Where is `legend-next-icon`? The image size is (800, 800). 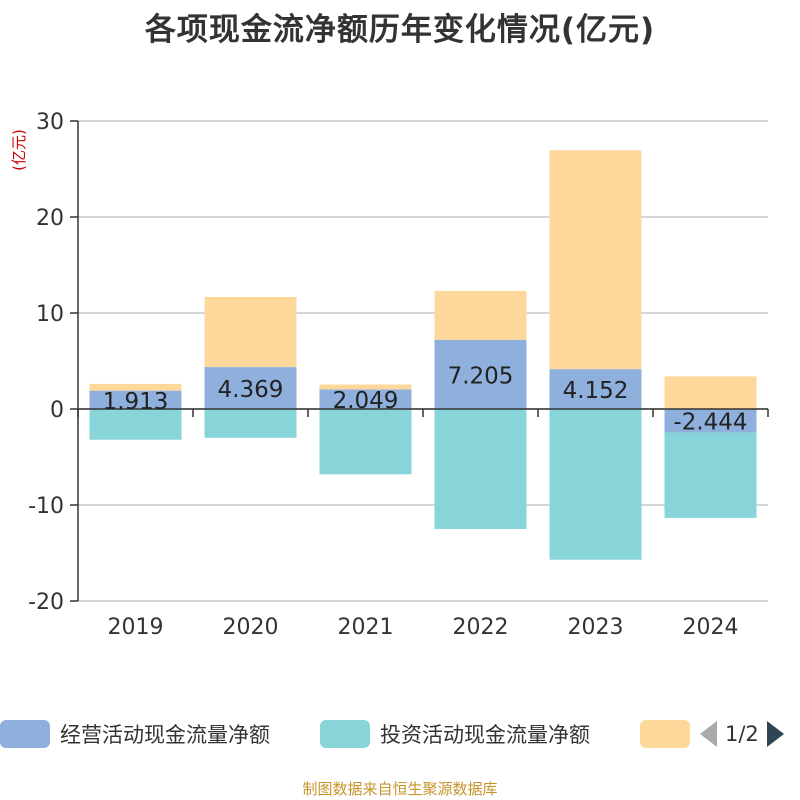 legend-next-icon is located at coordinates (775, 734).